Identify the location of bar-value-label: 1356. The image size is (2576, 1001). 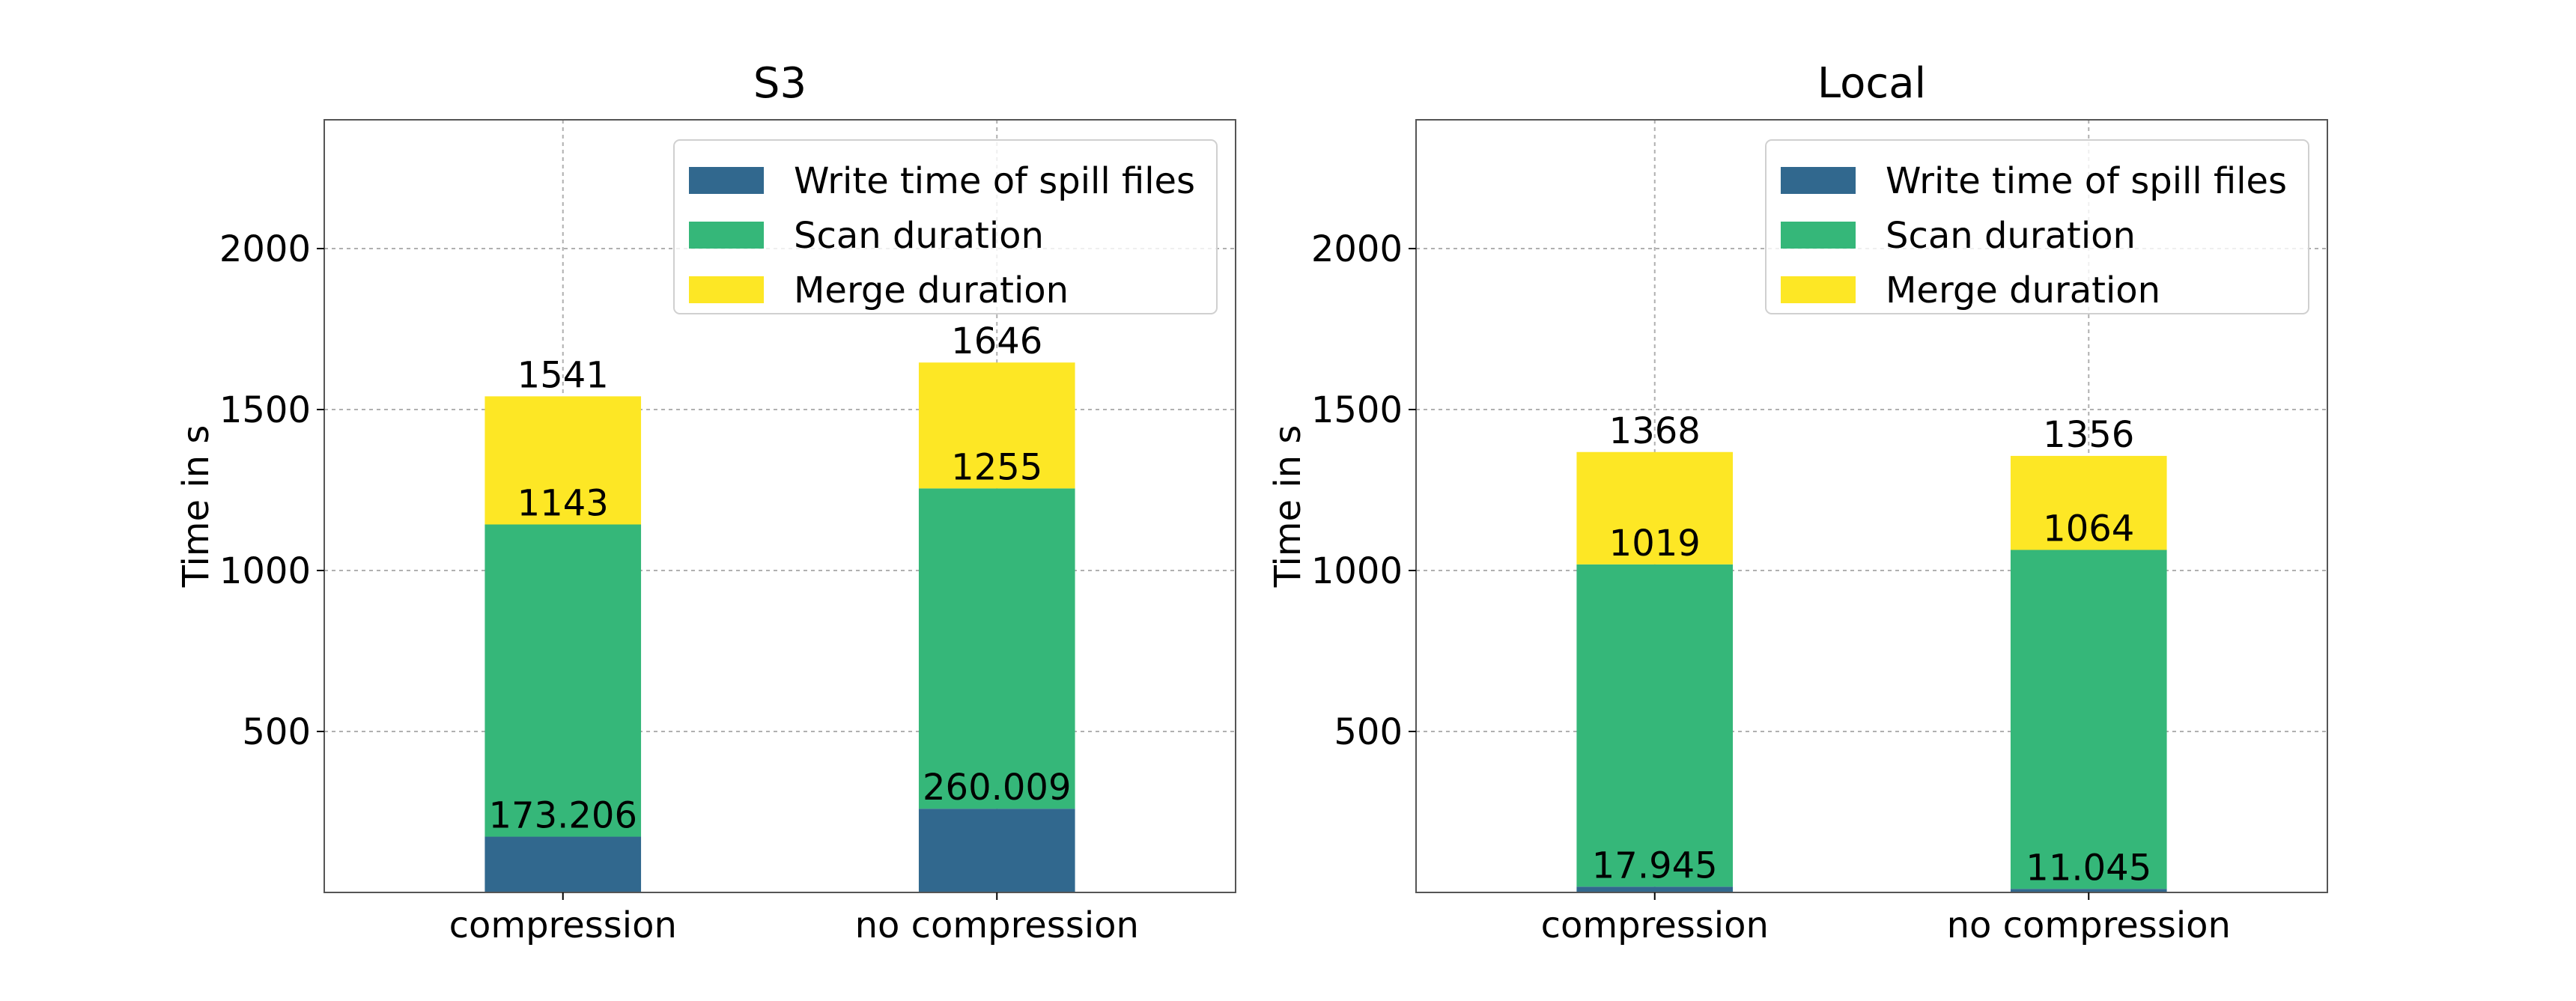
(2088, 435).